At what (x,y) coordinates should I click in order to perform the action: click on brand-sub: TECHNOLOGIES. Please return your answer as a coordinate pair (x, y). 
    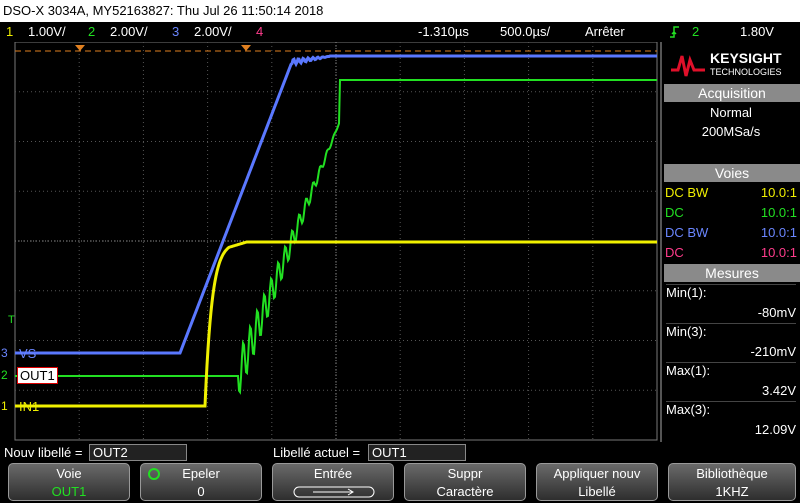
    Looking at the image, I should click on (746, 72).